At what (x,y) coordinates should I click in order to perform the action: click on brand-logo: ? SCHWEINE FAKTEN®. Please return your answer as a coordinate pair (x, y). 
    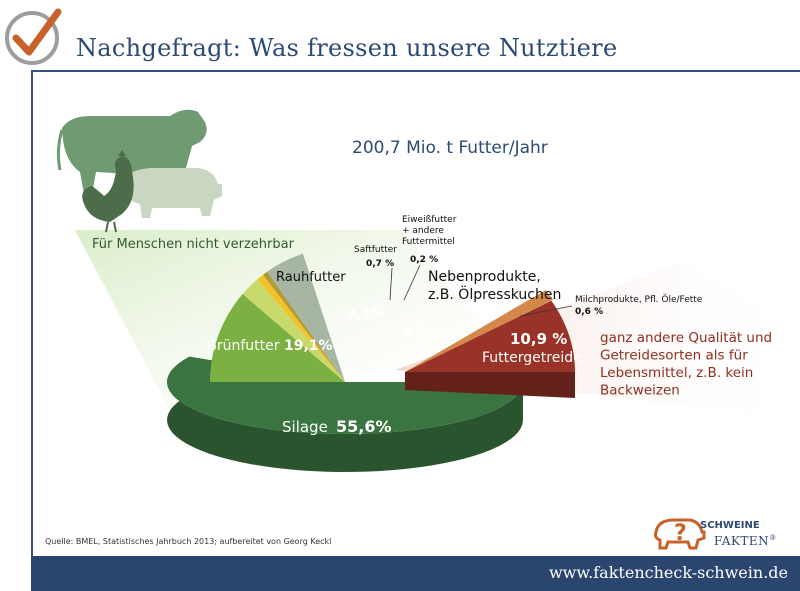
    Looking at the image, I should click on (720, 532).